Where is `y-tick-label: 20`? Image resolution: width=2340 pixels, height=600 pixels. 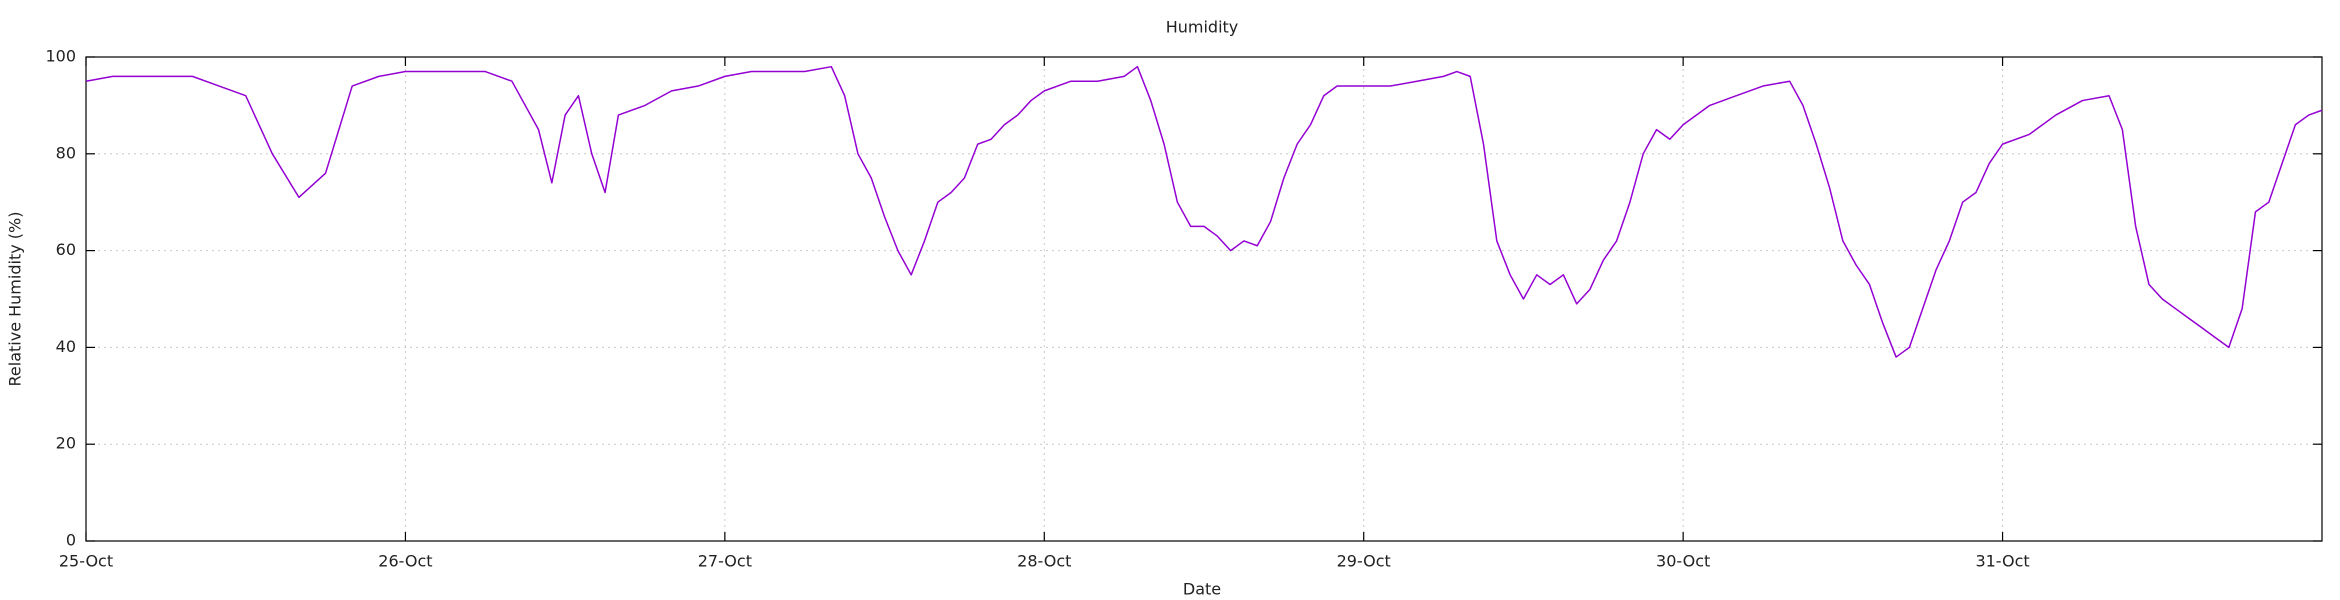
y-tick-label: 20 is located at coordinates (66, 443).